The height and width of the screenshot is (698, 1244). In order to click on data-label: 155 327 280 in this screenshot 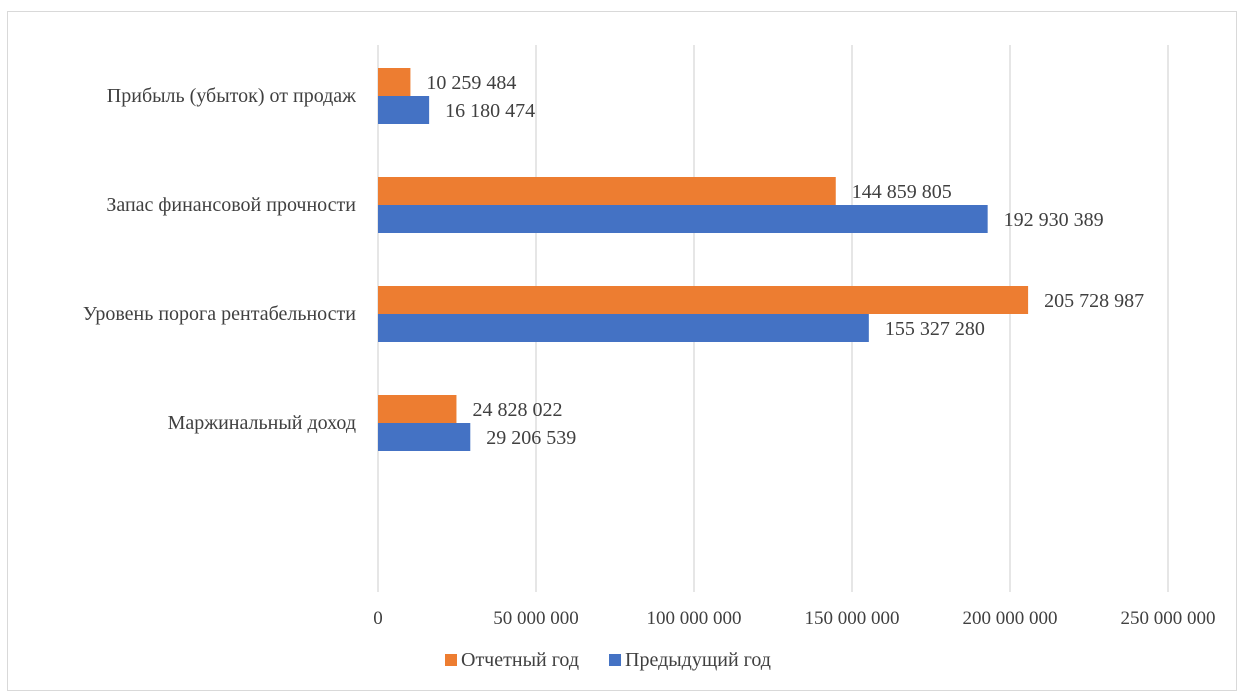, I will do `click(935, 329)`.